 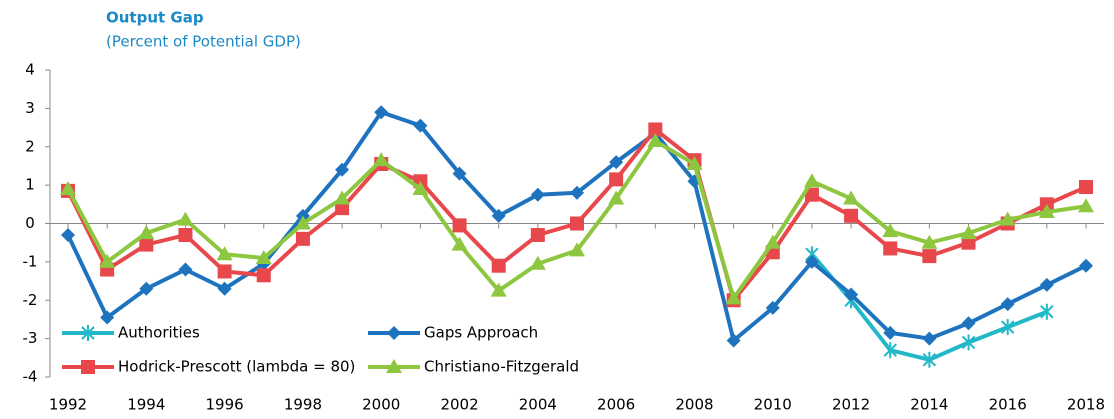 What do you see at coordinates (30, 70) in the screenshot?
I see `y-tick-label: 4` at bounding box center [30, 70].